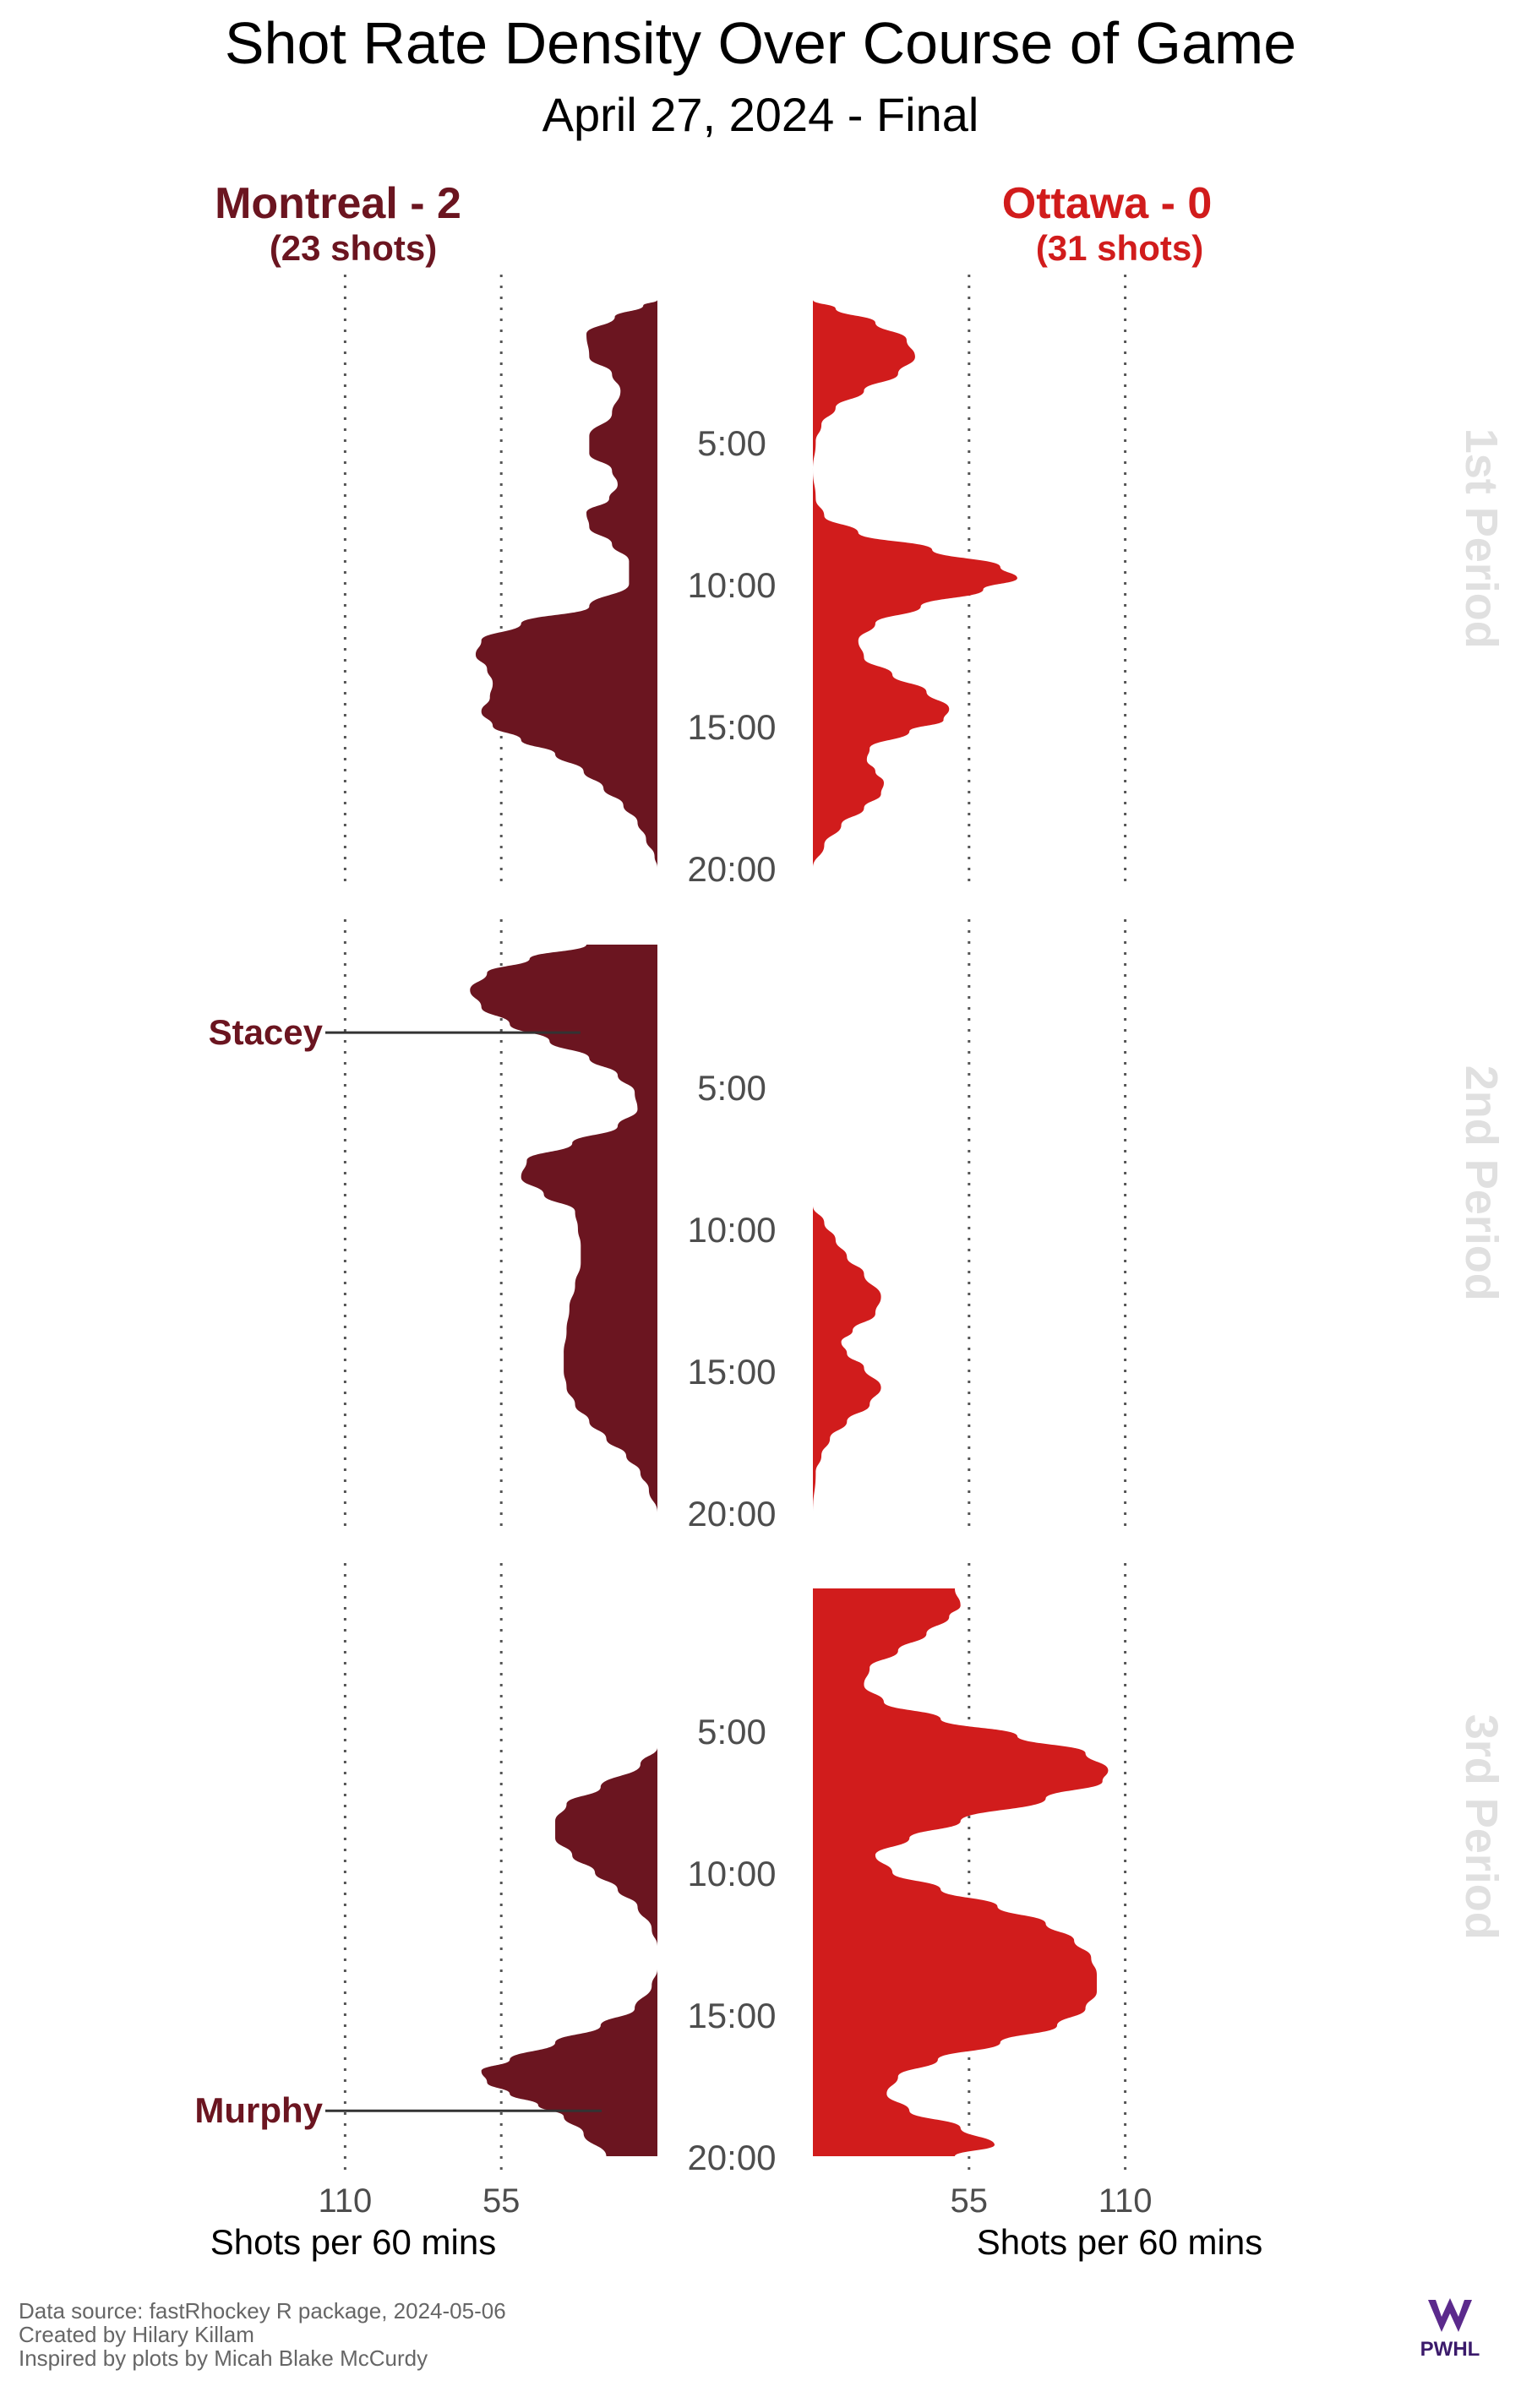 This screenshot has height=2408, width=1521. I want to click on period-labels: 1st Period 2nd Period 3rd Period, so click(1481, 1184).